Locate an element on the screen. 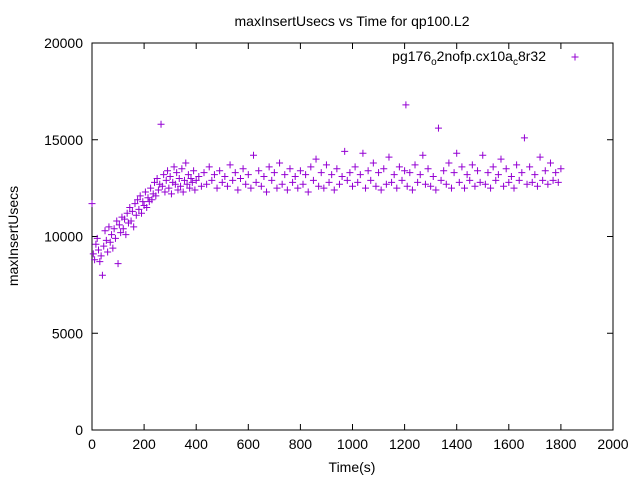  legend: pg176o2nofp.cx10ac8r32 is located at coordinates (485, 58).